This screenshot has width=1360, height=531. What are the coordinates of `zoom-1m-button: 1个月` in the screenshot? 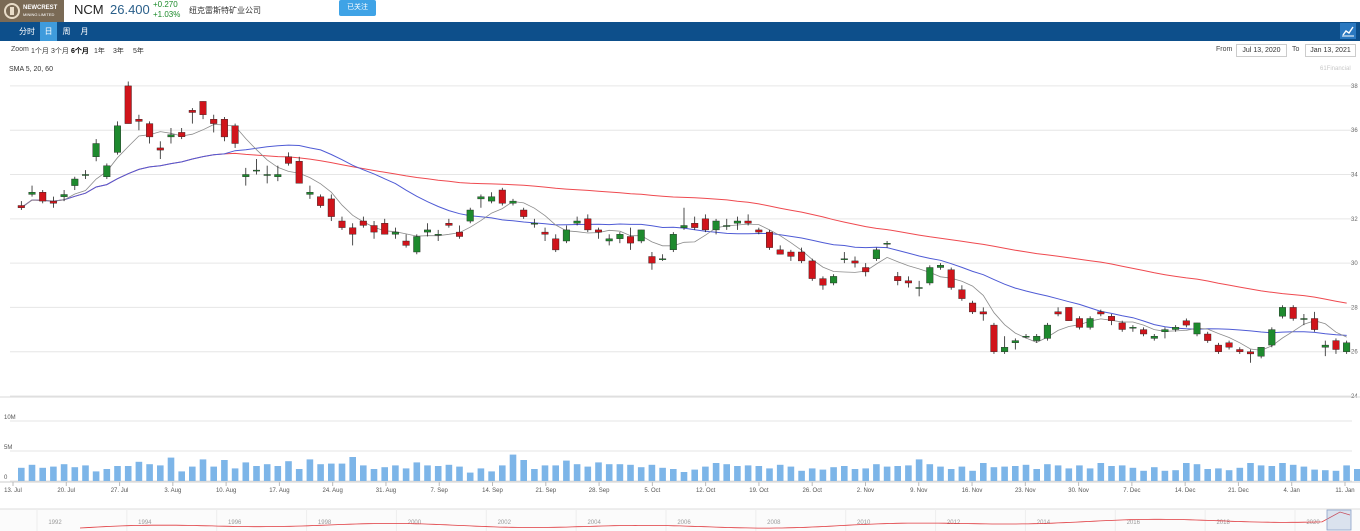 It's located at (40, 51).